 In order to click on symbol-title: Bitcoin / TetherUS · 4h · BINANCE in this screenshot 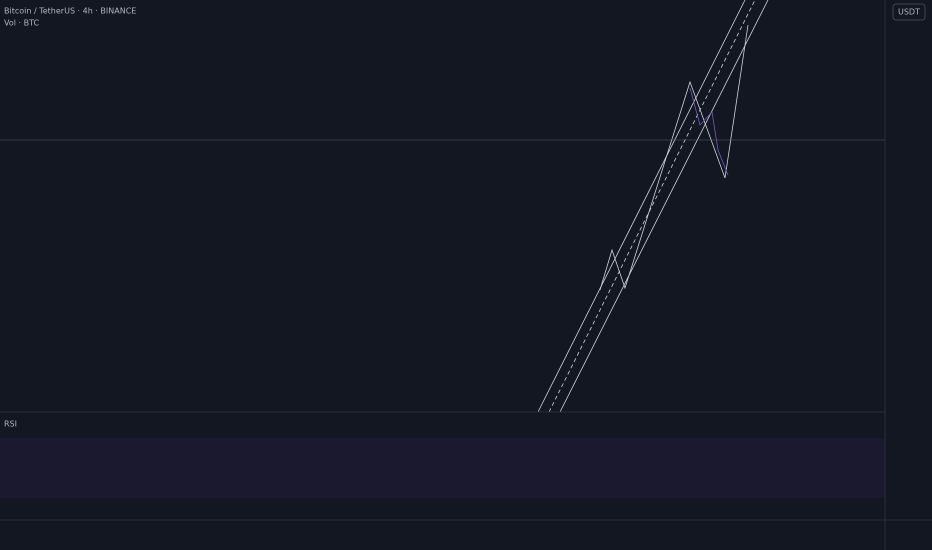, I will do `click(70, 11)`.